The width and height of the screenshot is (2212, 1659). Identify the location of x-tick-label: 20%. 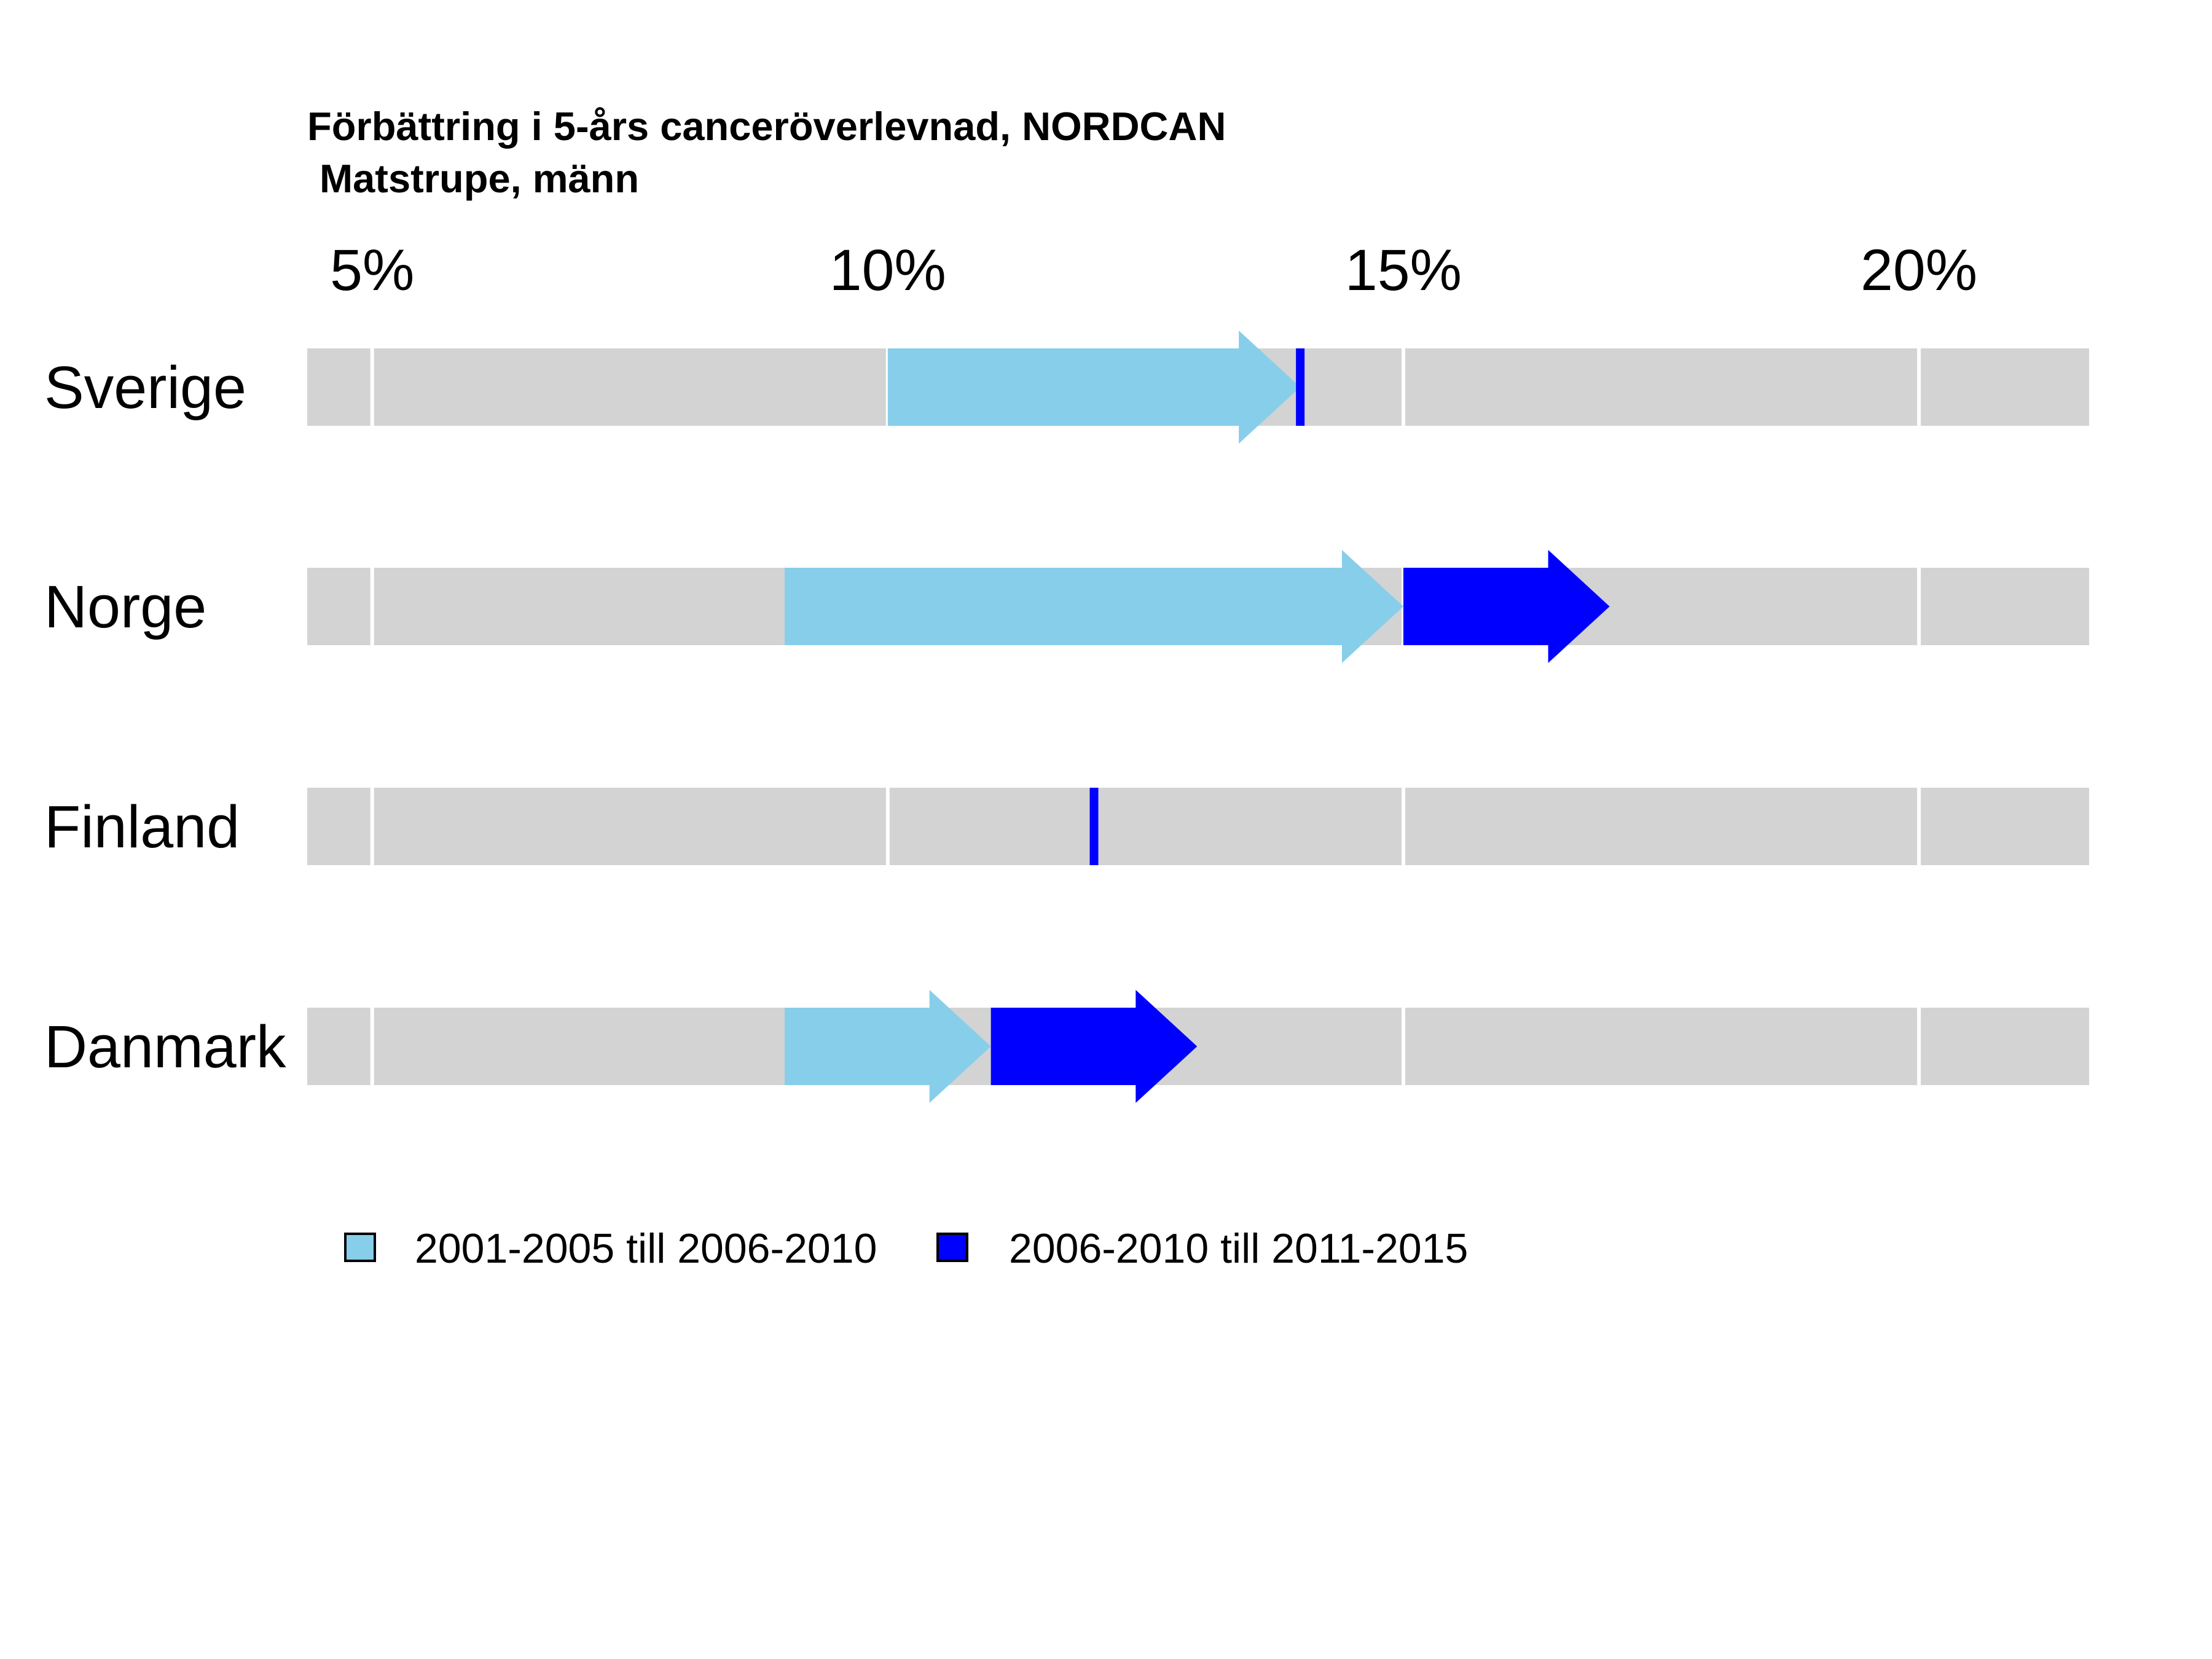
(1919, 270).